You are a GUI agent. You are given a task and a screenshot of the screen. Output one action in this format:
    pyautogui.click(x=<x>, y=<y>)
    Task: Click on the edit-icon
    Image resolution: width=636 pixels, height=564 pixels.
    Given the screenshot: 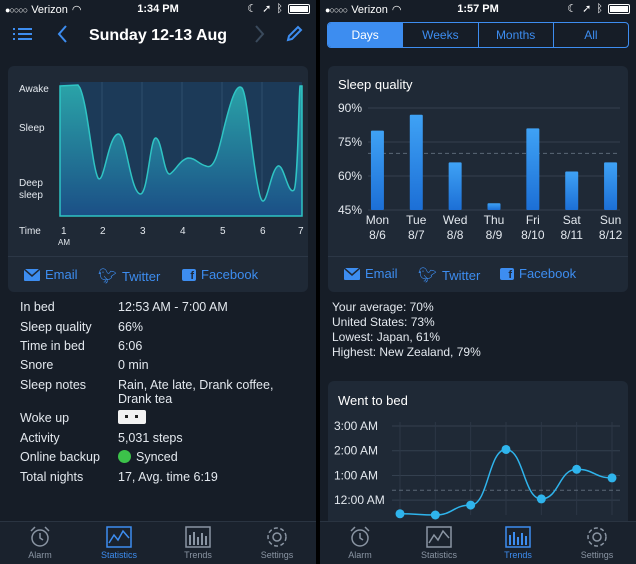 What is the action you would take?
    pyautogui.click(x=294, y=37)
    